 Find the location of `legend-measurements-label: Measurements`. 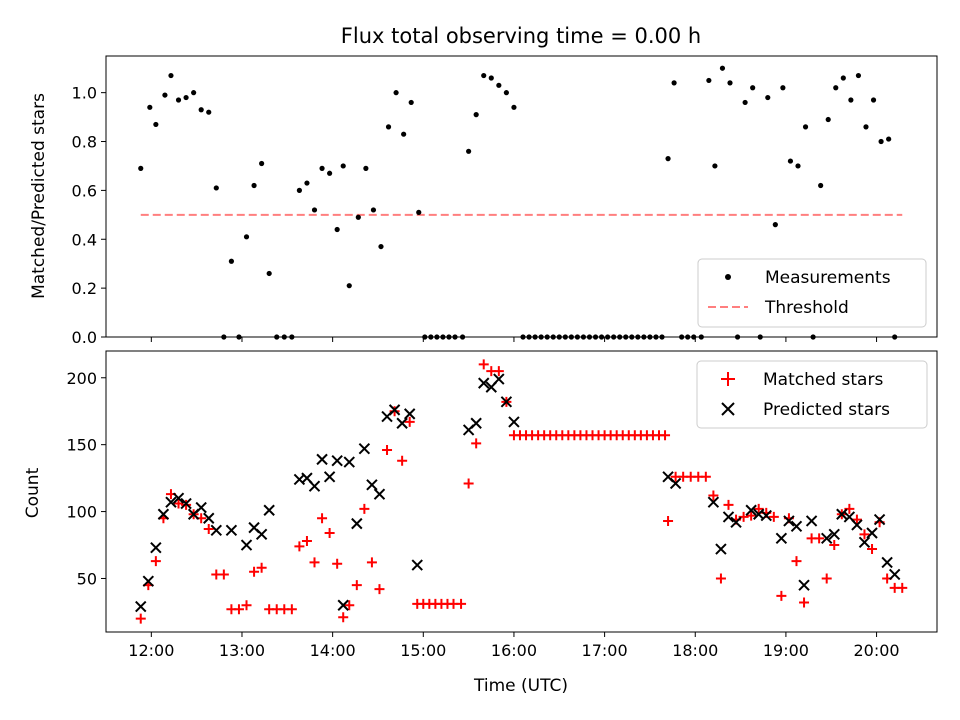

legend-measurements-label: Measurements is located at coordinates (828, 278).